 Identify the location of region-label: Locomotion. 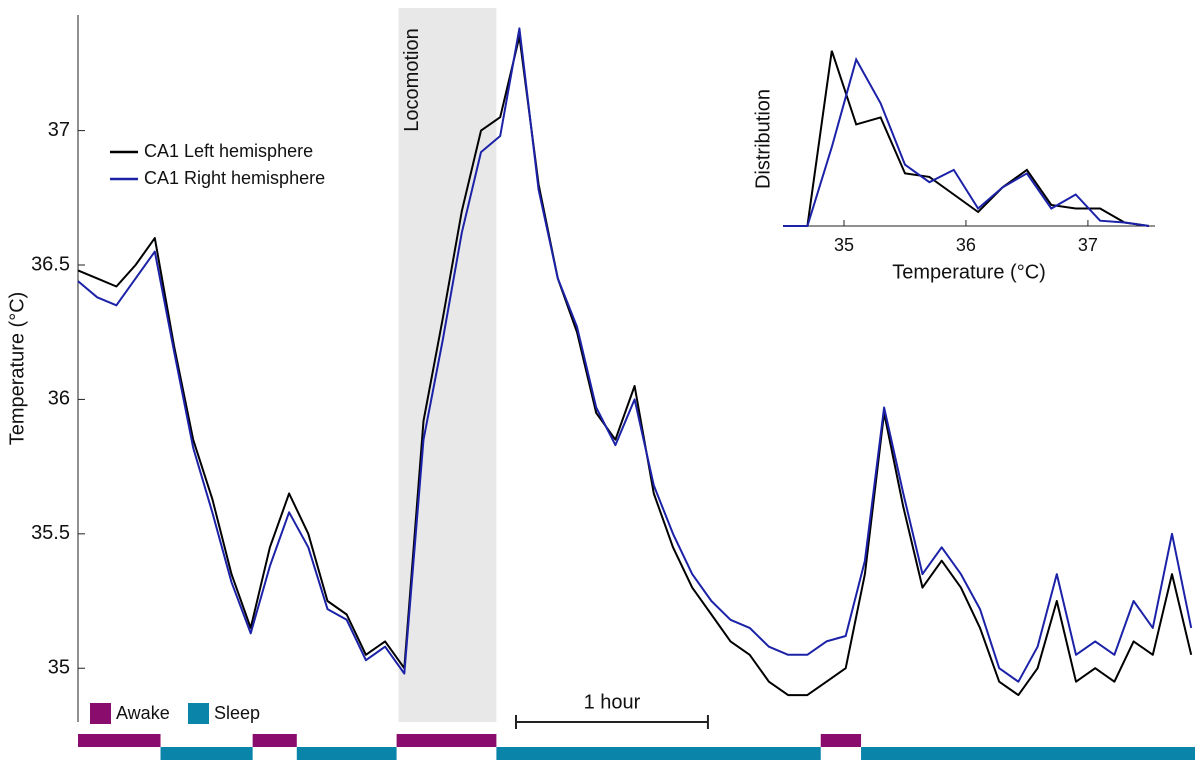
(412, 79).